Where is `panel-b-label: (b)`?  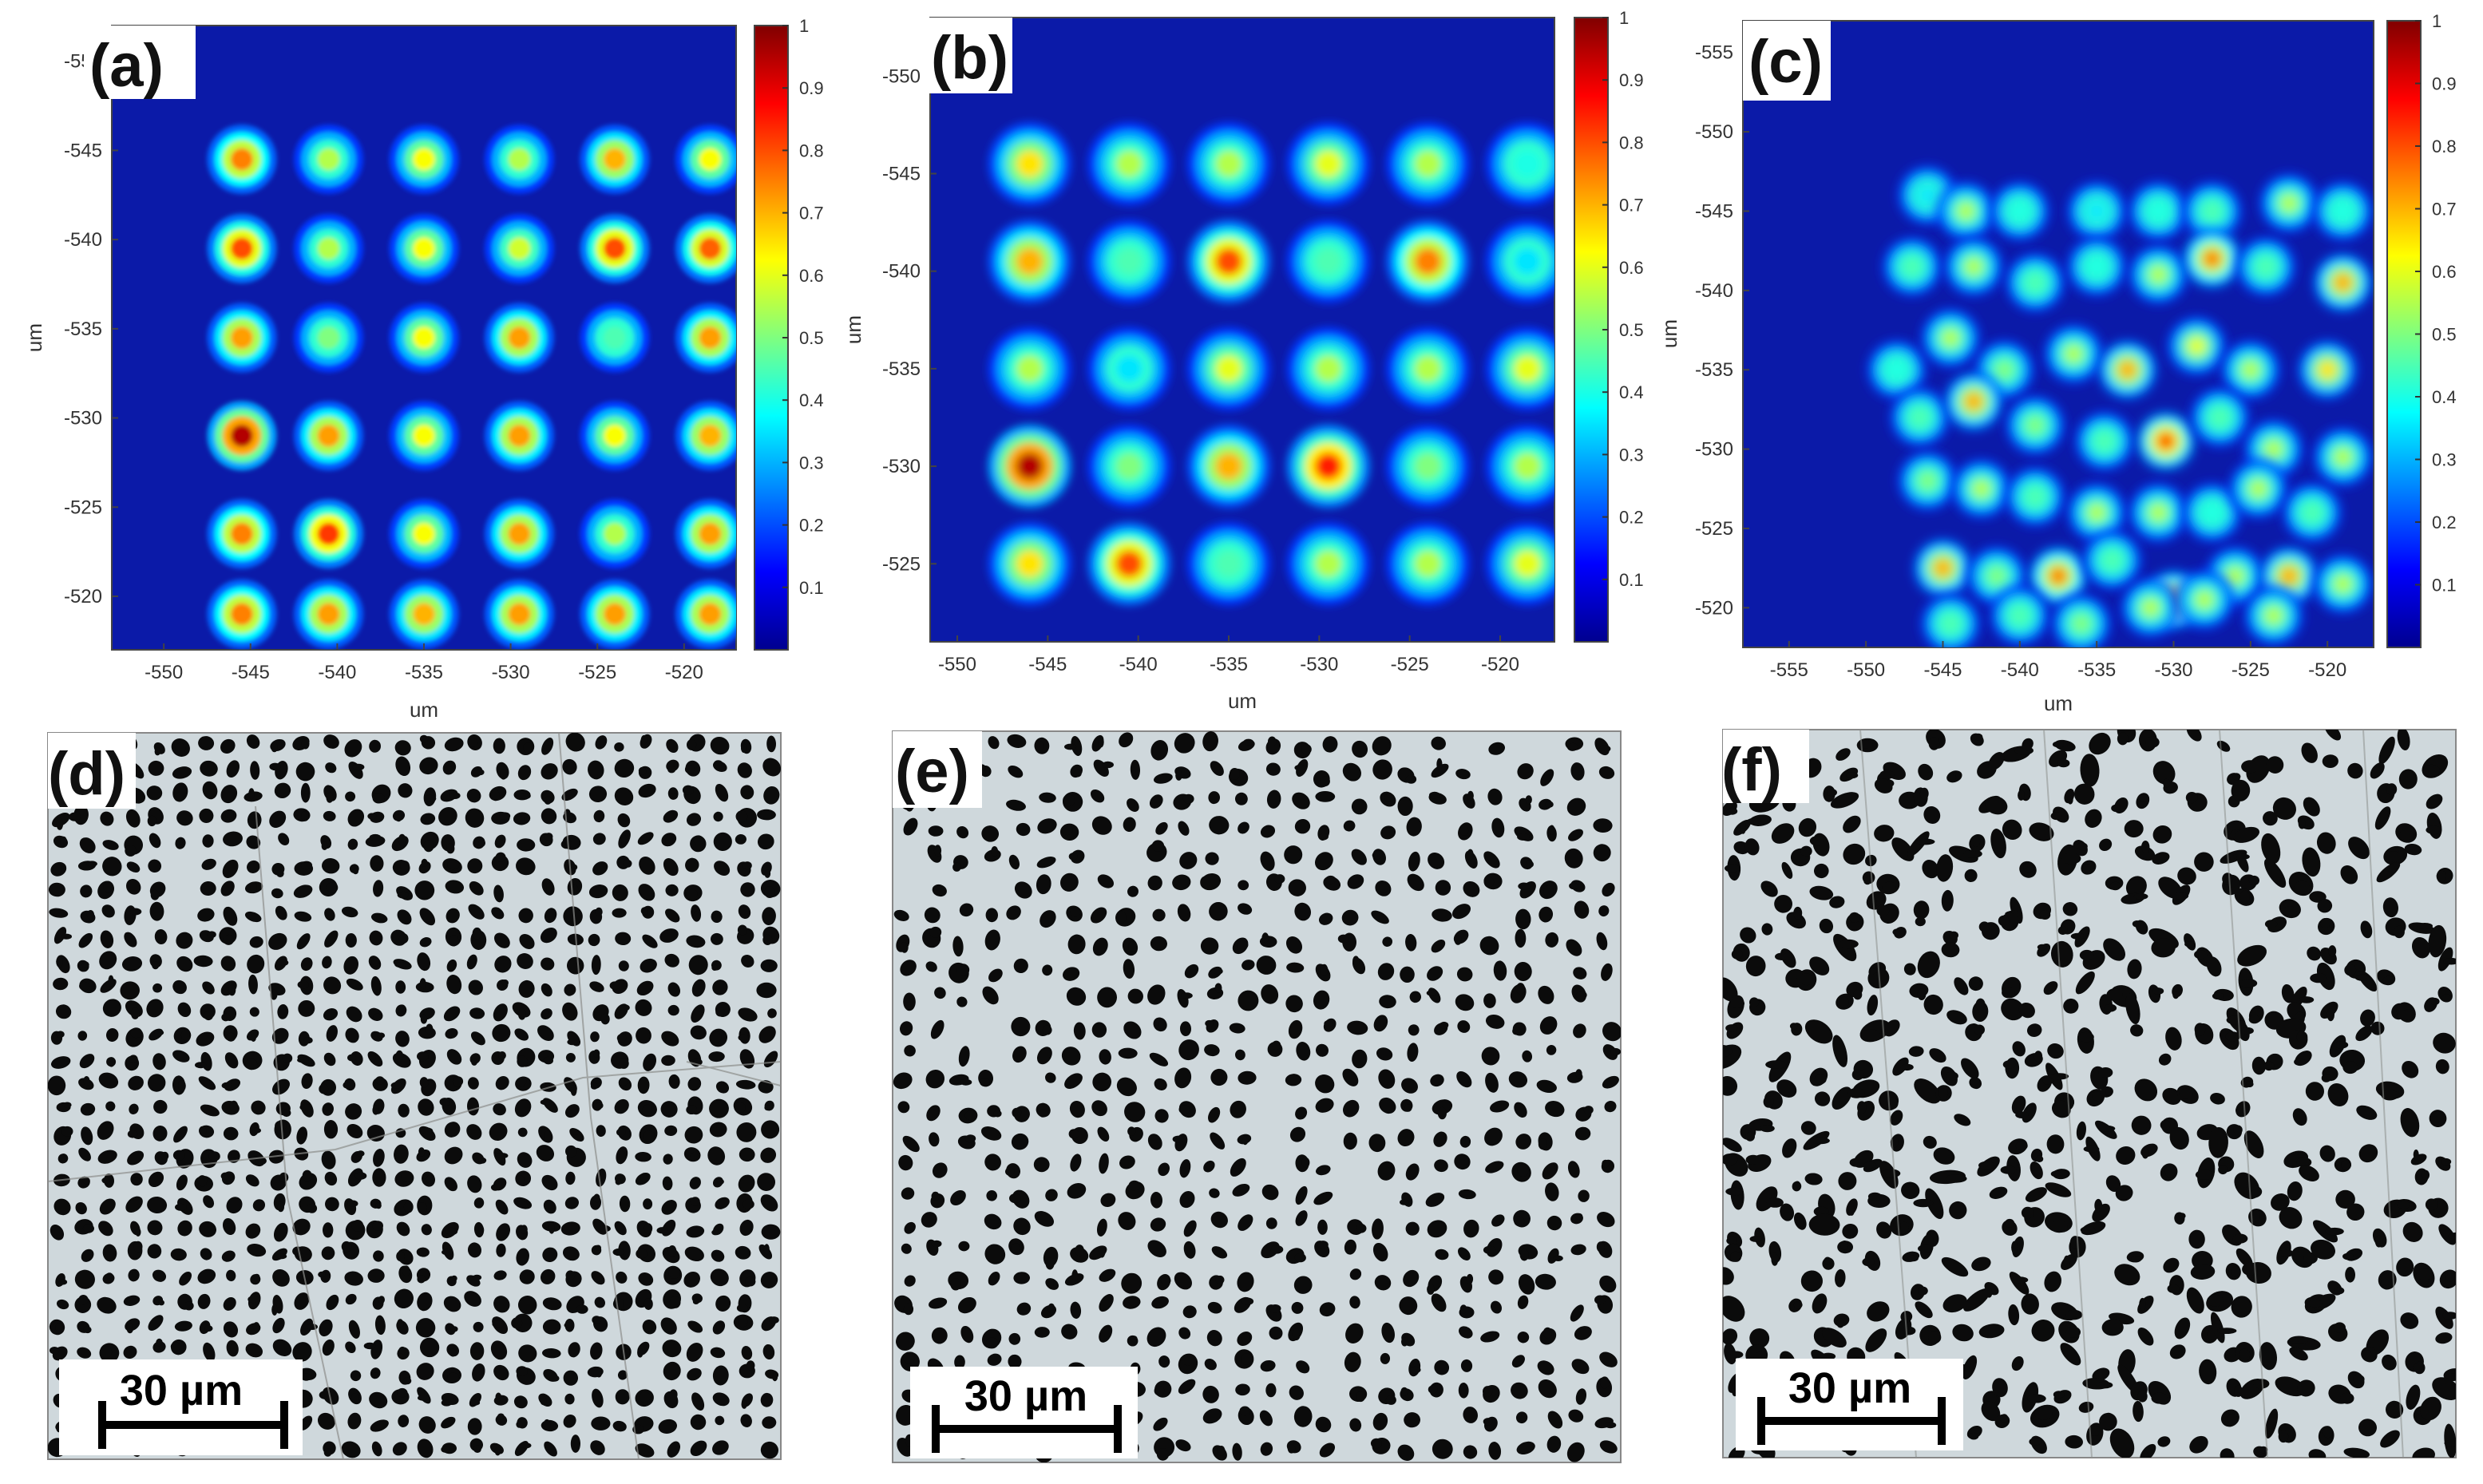 panel-b-label: (b) is located at coordinates (969, 58).